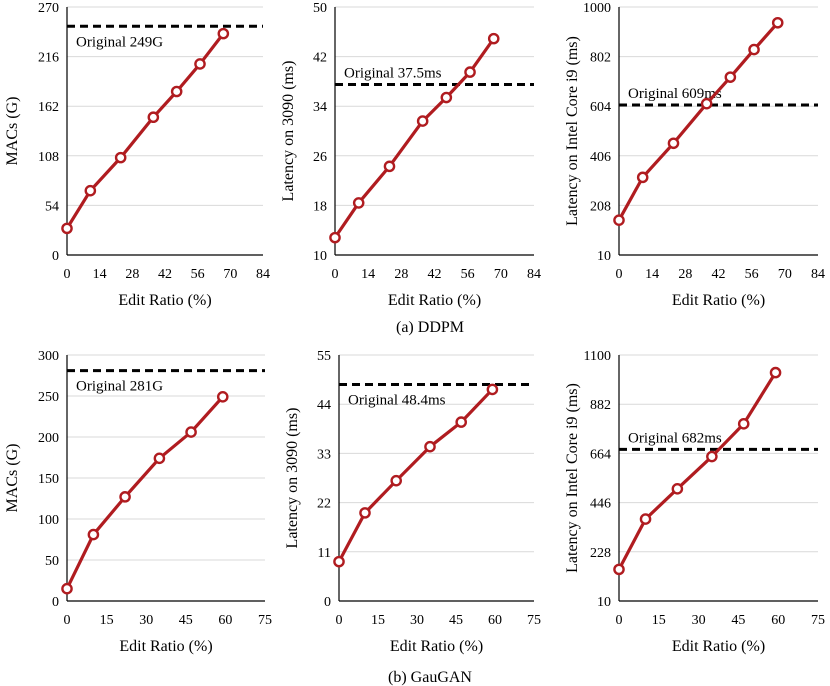  What do you see at coordinates (324, 454) in the screenshot?
I see `y-tick-label: 33` at bounding box center [324, 454].